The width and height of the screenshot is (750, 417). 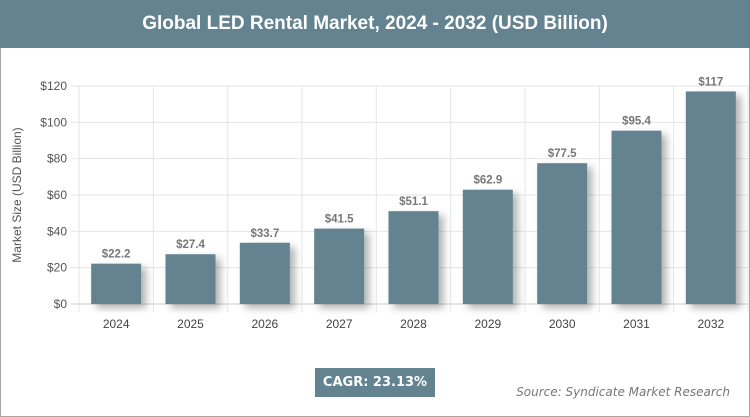 What do you see at coordinates (710, 197) in the screenshot?
I see `bar-2032` at bounding box center [710, 197].